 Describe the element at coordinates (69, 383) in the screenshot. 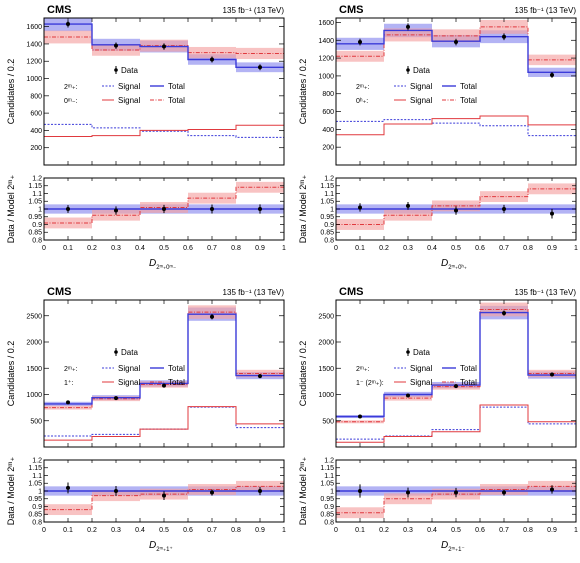

I see `legend-row-b-label: 1⁺:` at that location.